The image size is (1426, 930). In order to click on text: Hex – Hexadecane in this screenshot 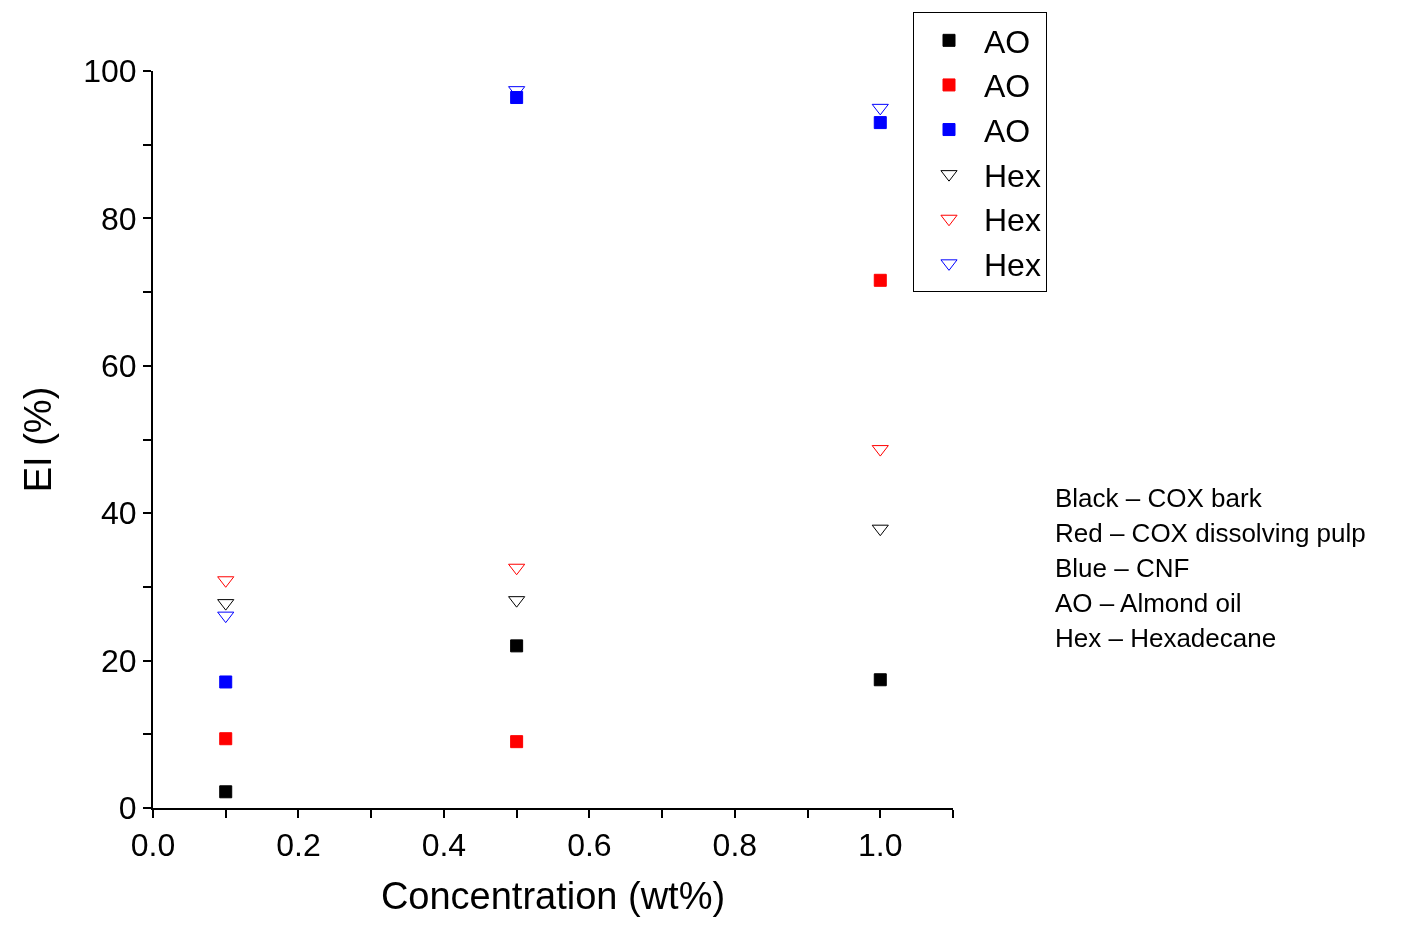, I will do `click(1166, 638)`.